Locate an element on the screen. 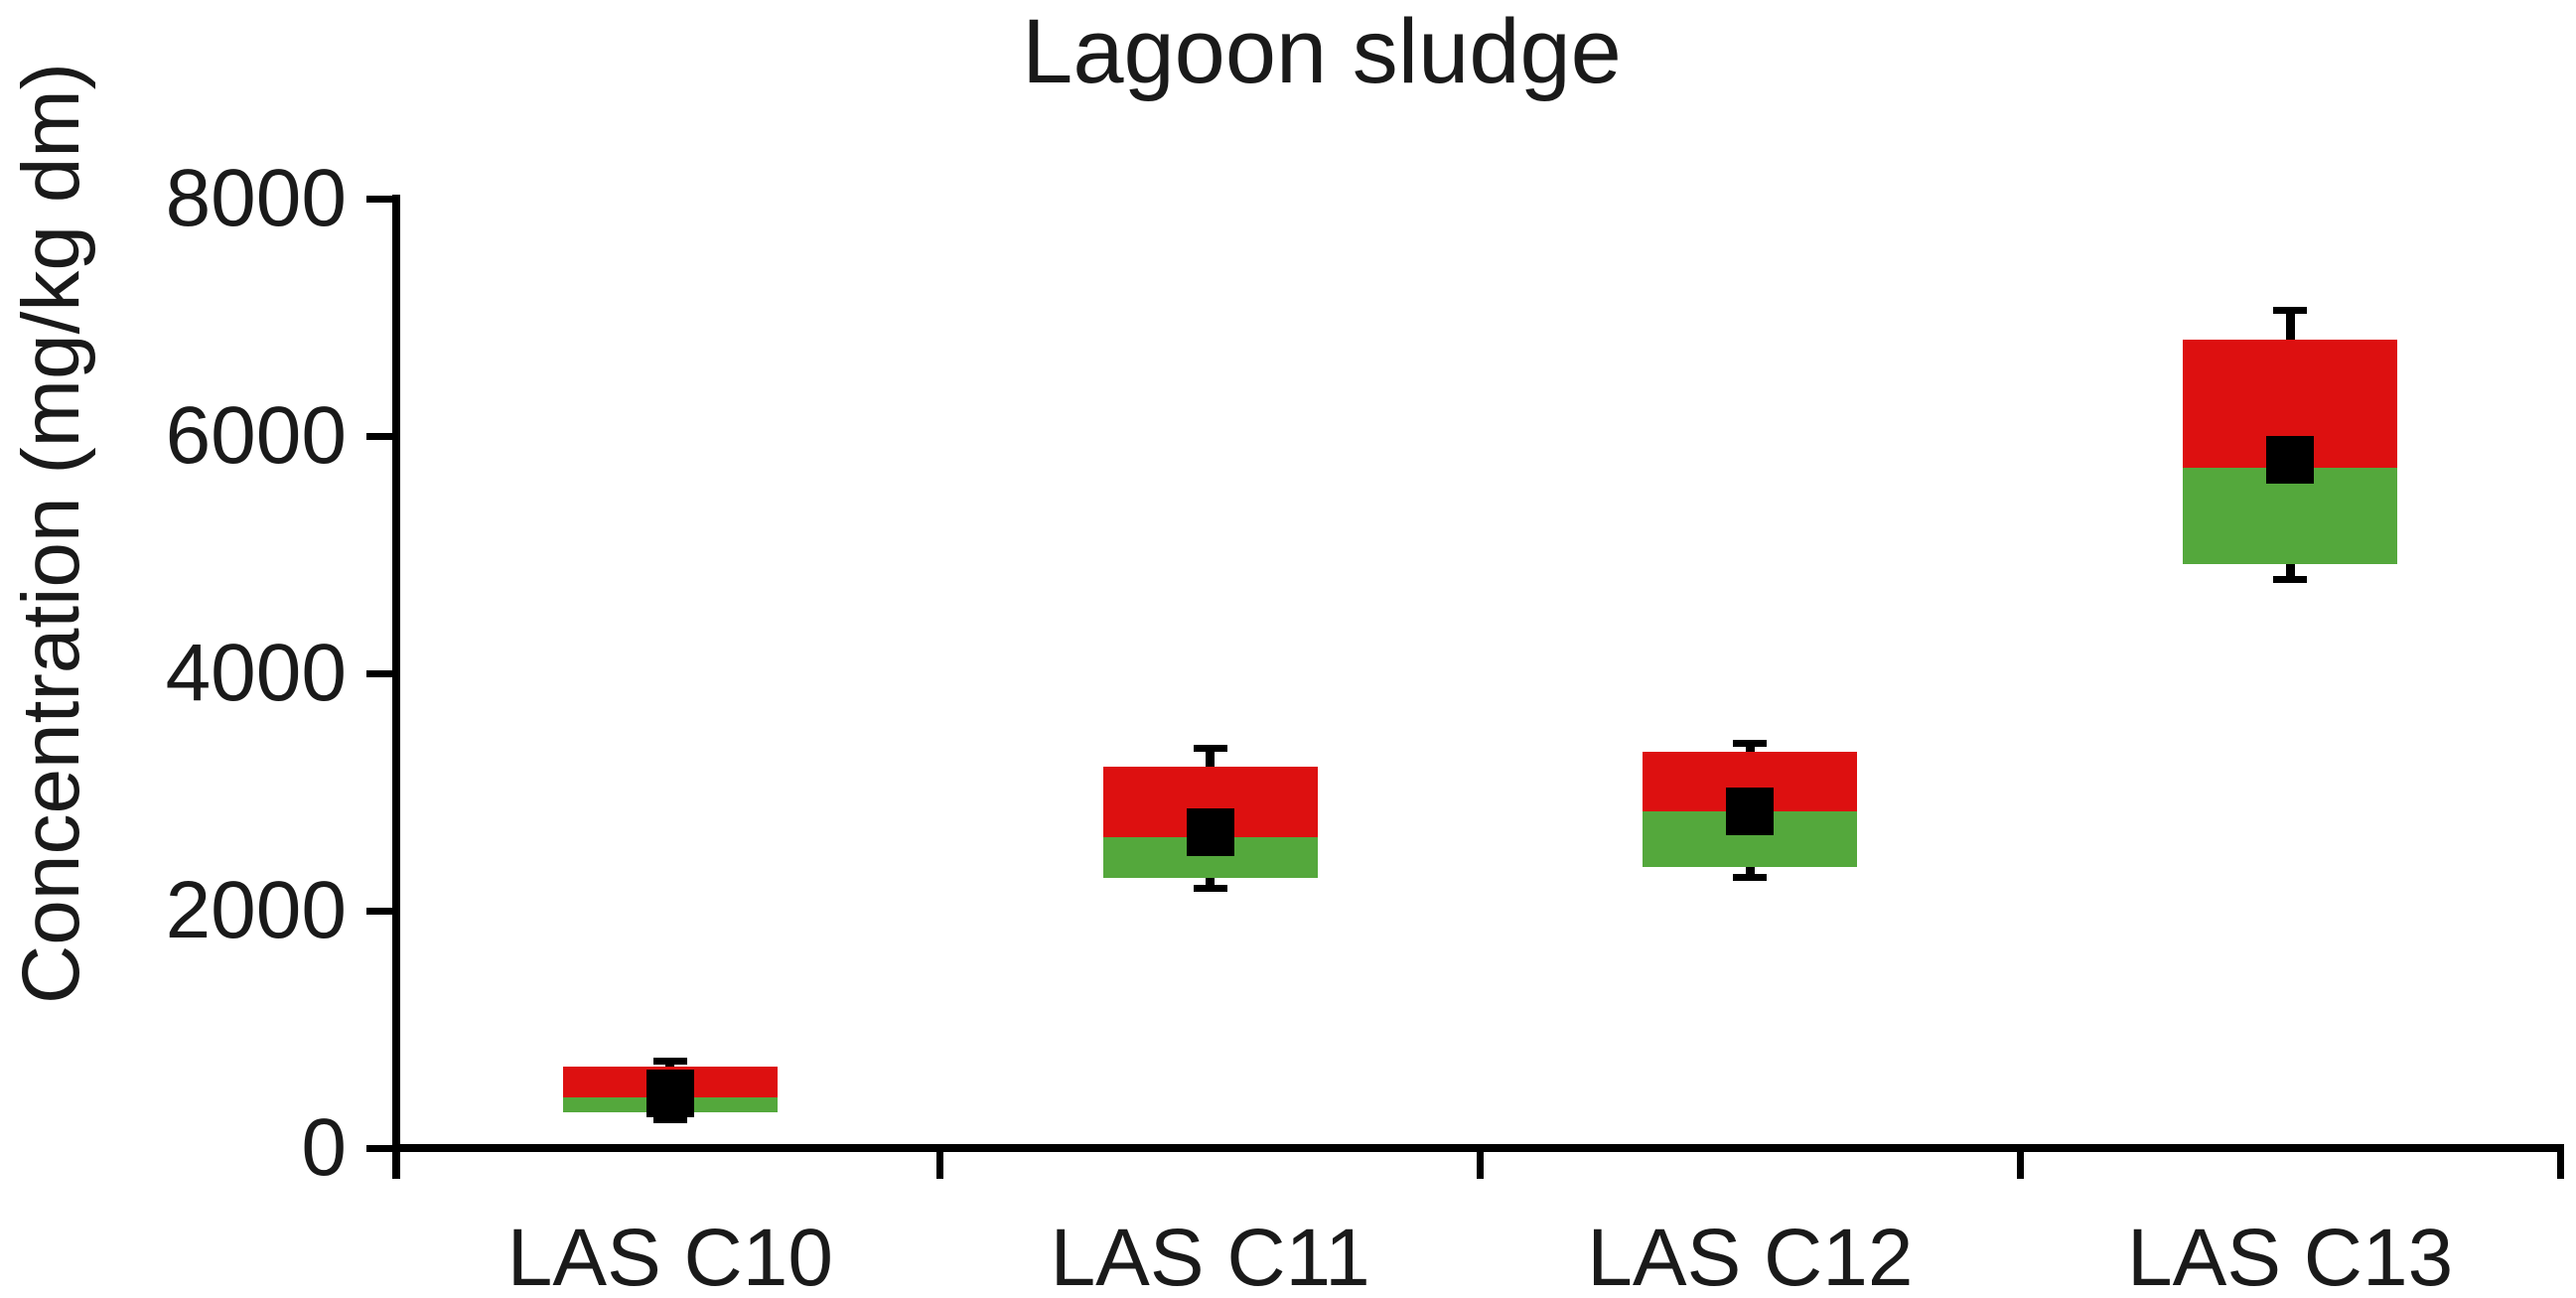 The height and width of the screenshot is (1298, 2576). y-tick-label: 8000 is located at coordinates (256, 198).